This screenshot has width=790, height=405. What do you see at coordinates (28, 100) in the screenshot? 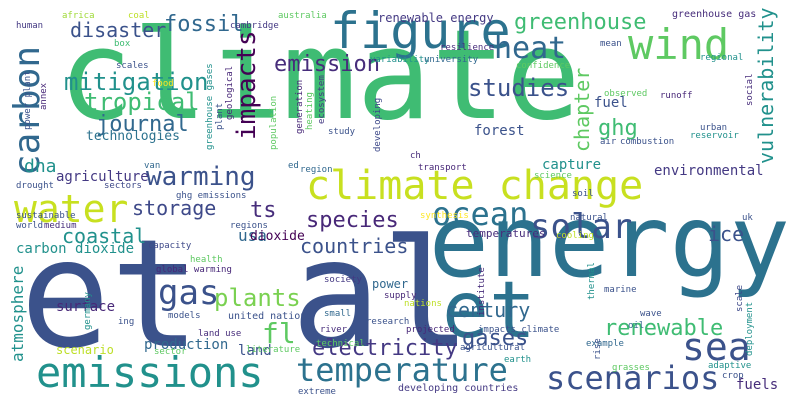
I see `word: power plant` at bounding box center [28, 100].